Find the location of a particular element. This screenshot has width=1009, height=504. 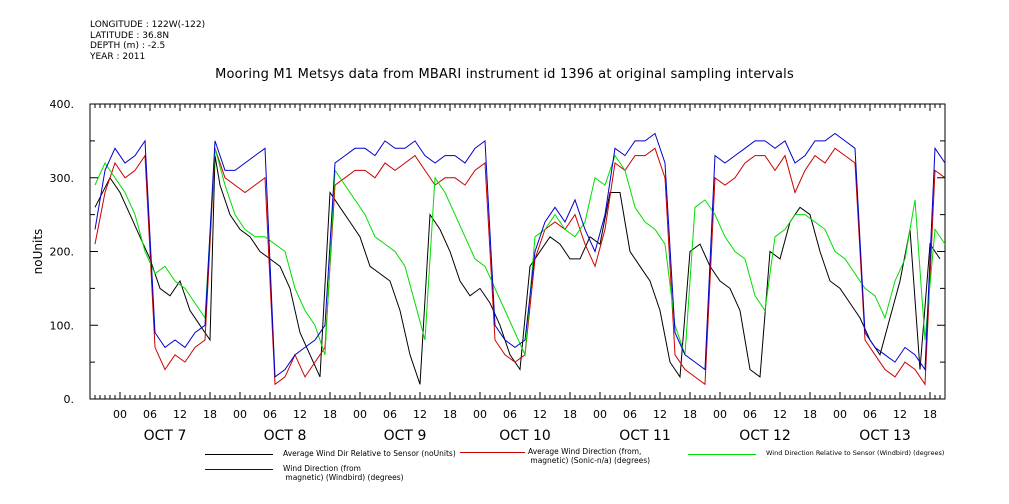

year-label: YEAR : 2011 is located at coordinates (118, 56).